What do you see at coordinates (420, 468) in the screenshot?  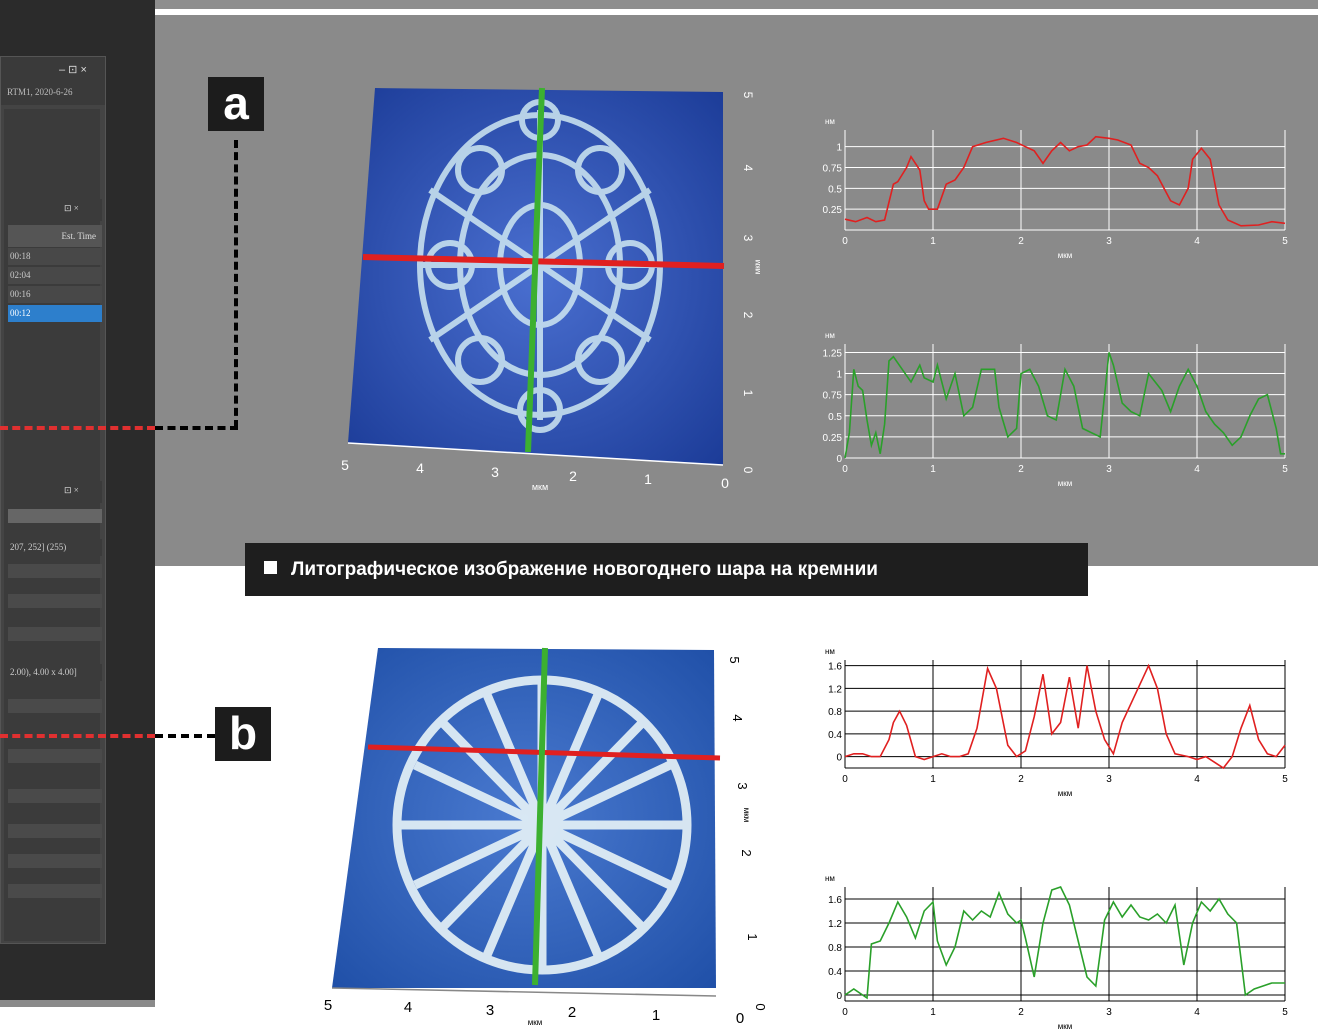 I see `x-tick: 4` at bounding box center [420, 468].